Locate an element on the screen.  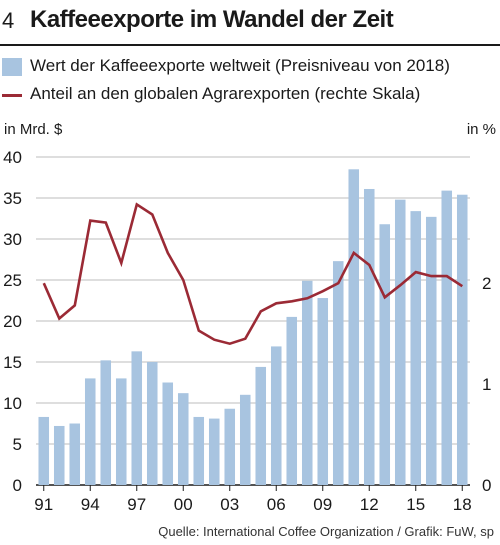
bar-2003 is located at coordinates (230, 446).